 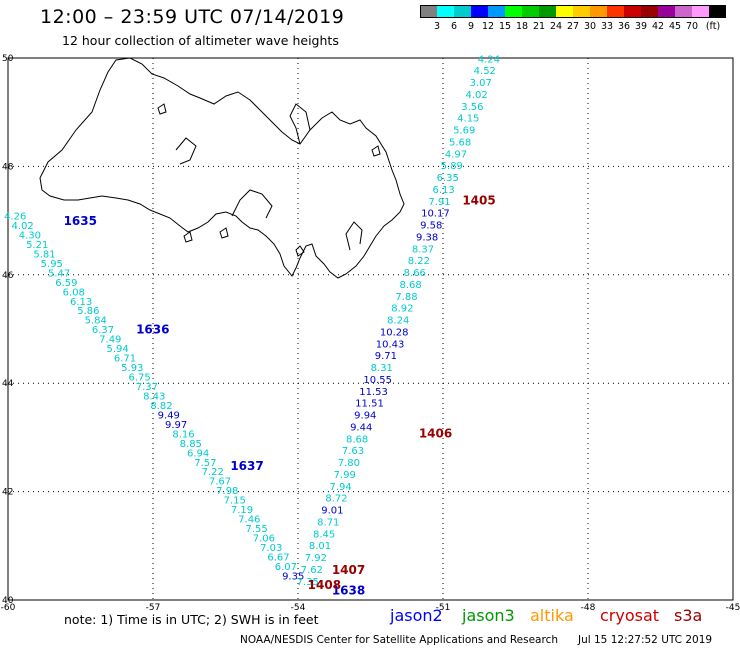 What do you see at coordinates (733, 608) in the screenshot?
I see `longitude-label: -45` at bounding box center [733, 608].